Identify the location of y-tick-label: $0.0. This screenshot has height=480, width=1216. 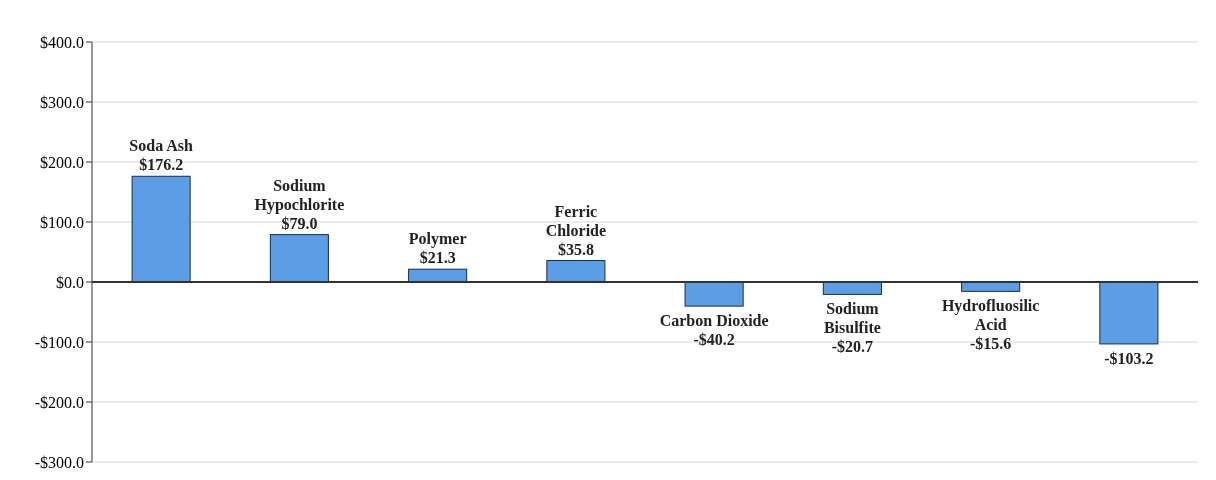
(70, 282).